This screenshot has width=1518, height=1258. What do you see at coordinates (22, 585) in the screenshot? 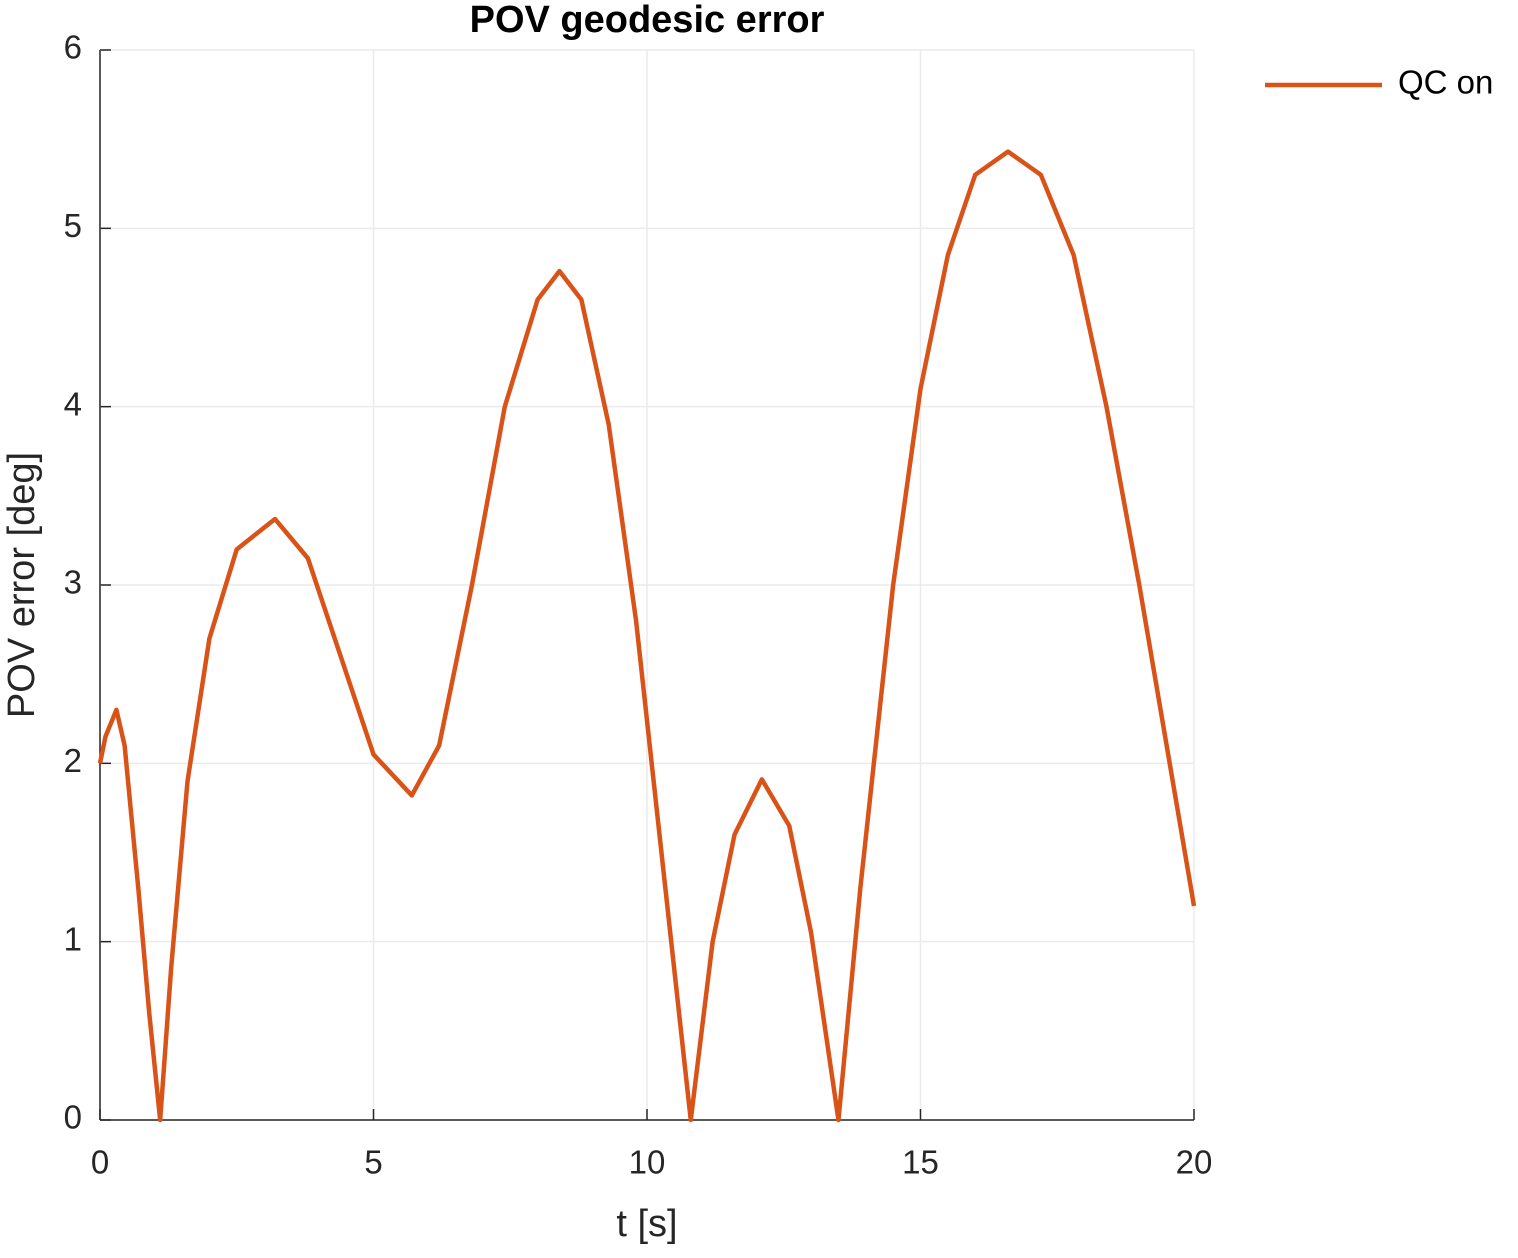
I see `y-axis-label: POV error [deg]` at bounding box center [22, 585].